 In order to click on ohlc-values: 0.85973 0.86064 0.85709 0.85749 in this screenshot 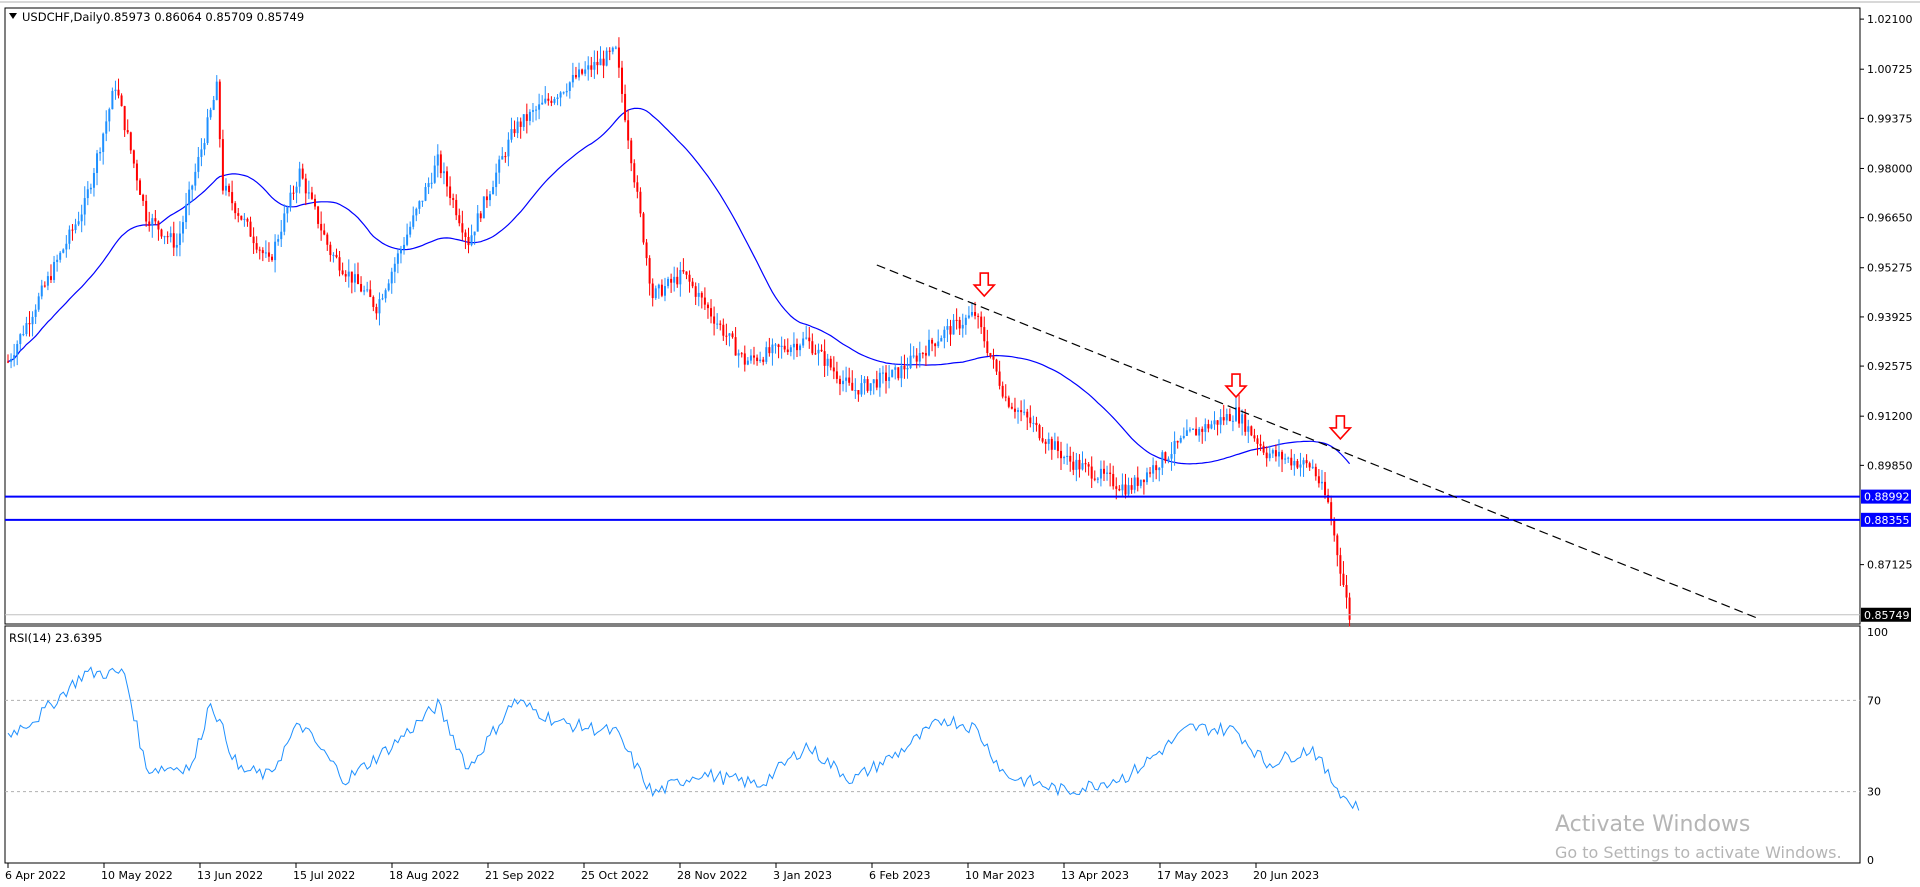, I will do `click(203, 17)`.